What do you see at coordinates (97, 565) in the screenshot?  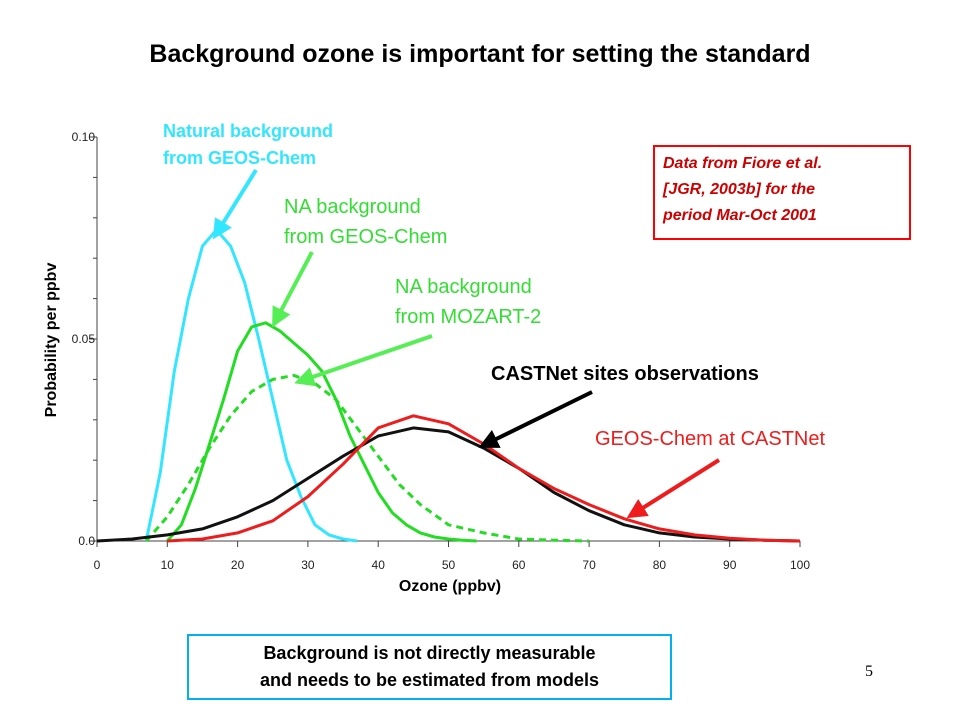 I see `x-tick-label: 0` at bounding box center [97, 565].